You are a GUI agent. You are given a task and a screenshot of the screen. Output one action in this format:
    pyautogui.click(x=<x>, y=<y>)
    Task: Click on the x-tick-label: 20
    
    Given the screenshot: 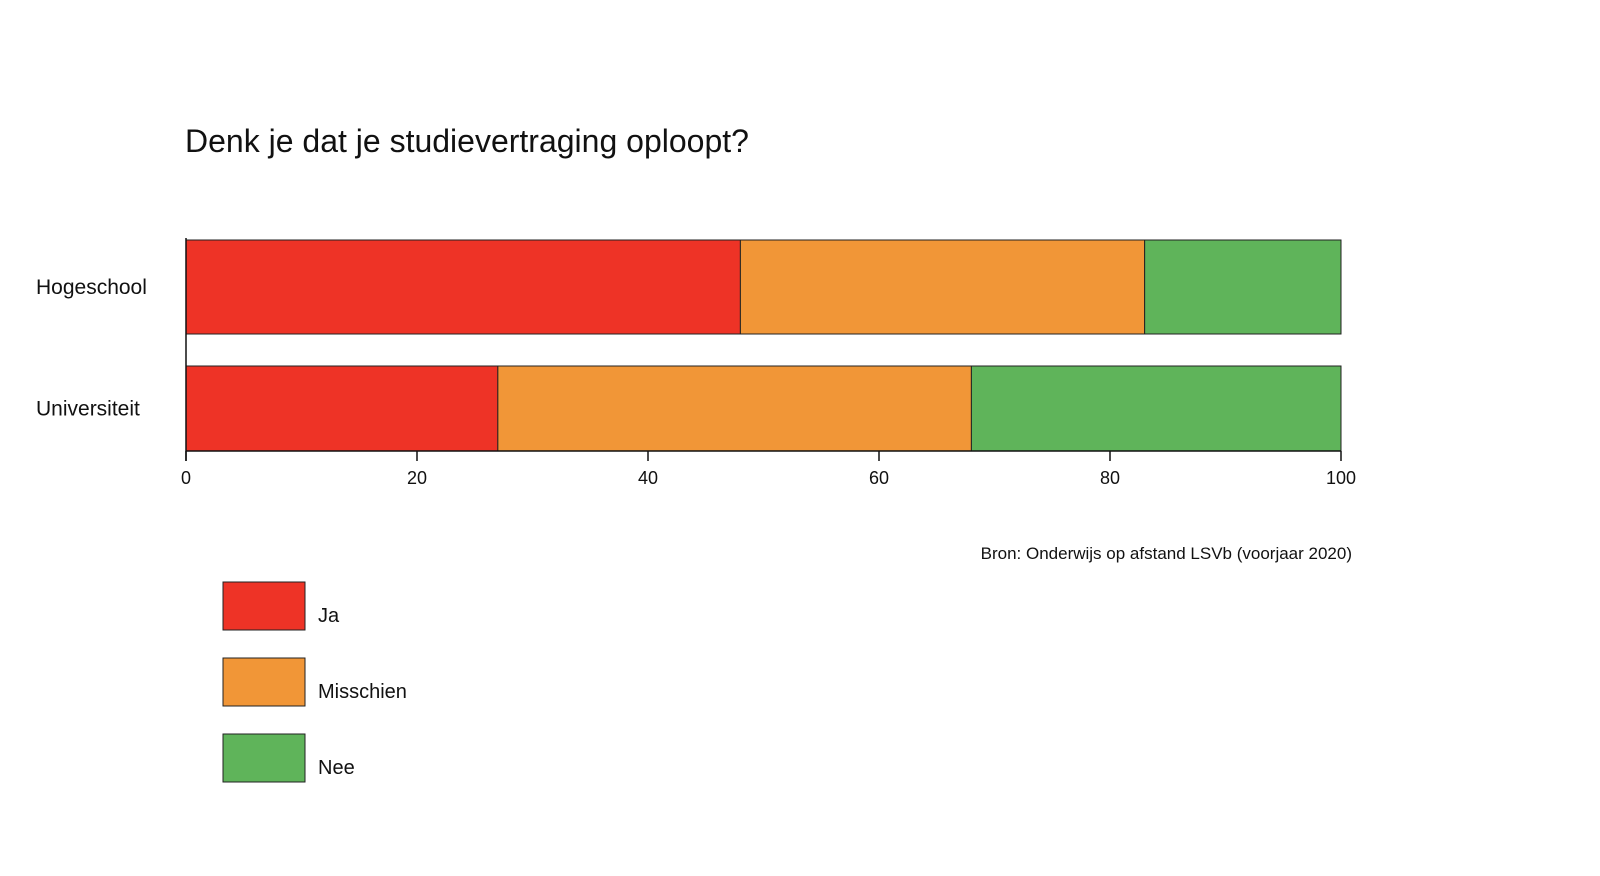 What is the action you would take?
    pyautogui.click(x=417, y=478)
    